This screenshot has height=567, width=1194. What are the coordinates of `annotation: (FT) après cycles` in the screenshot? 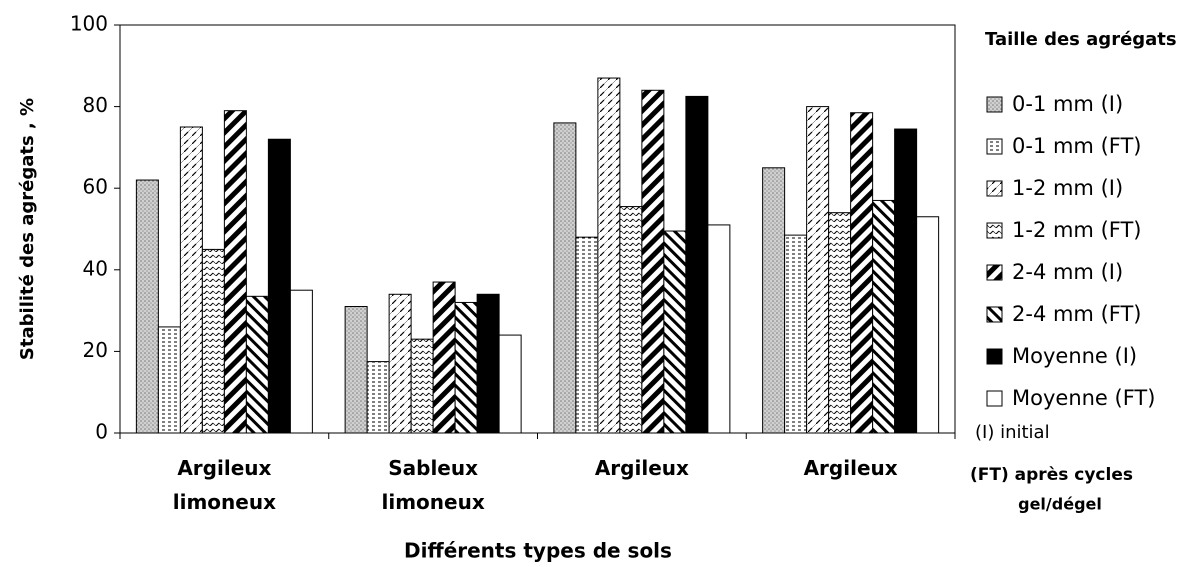 It's located at (1051, 475).